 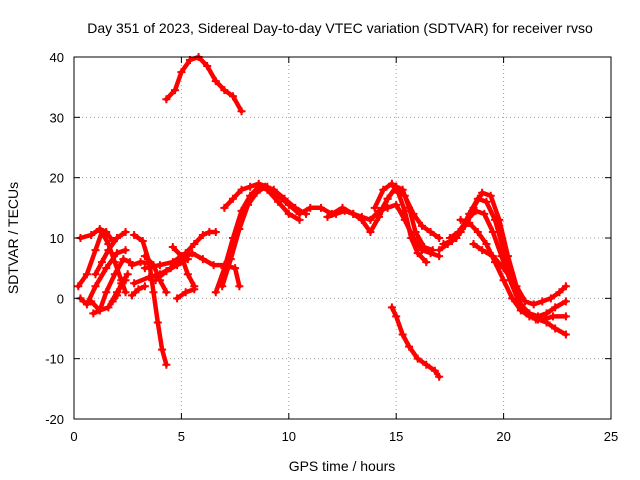 I want to click on x-tick-label: 20, so click(x=503, y=436).